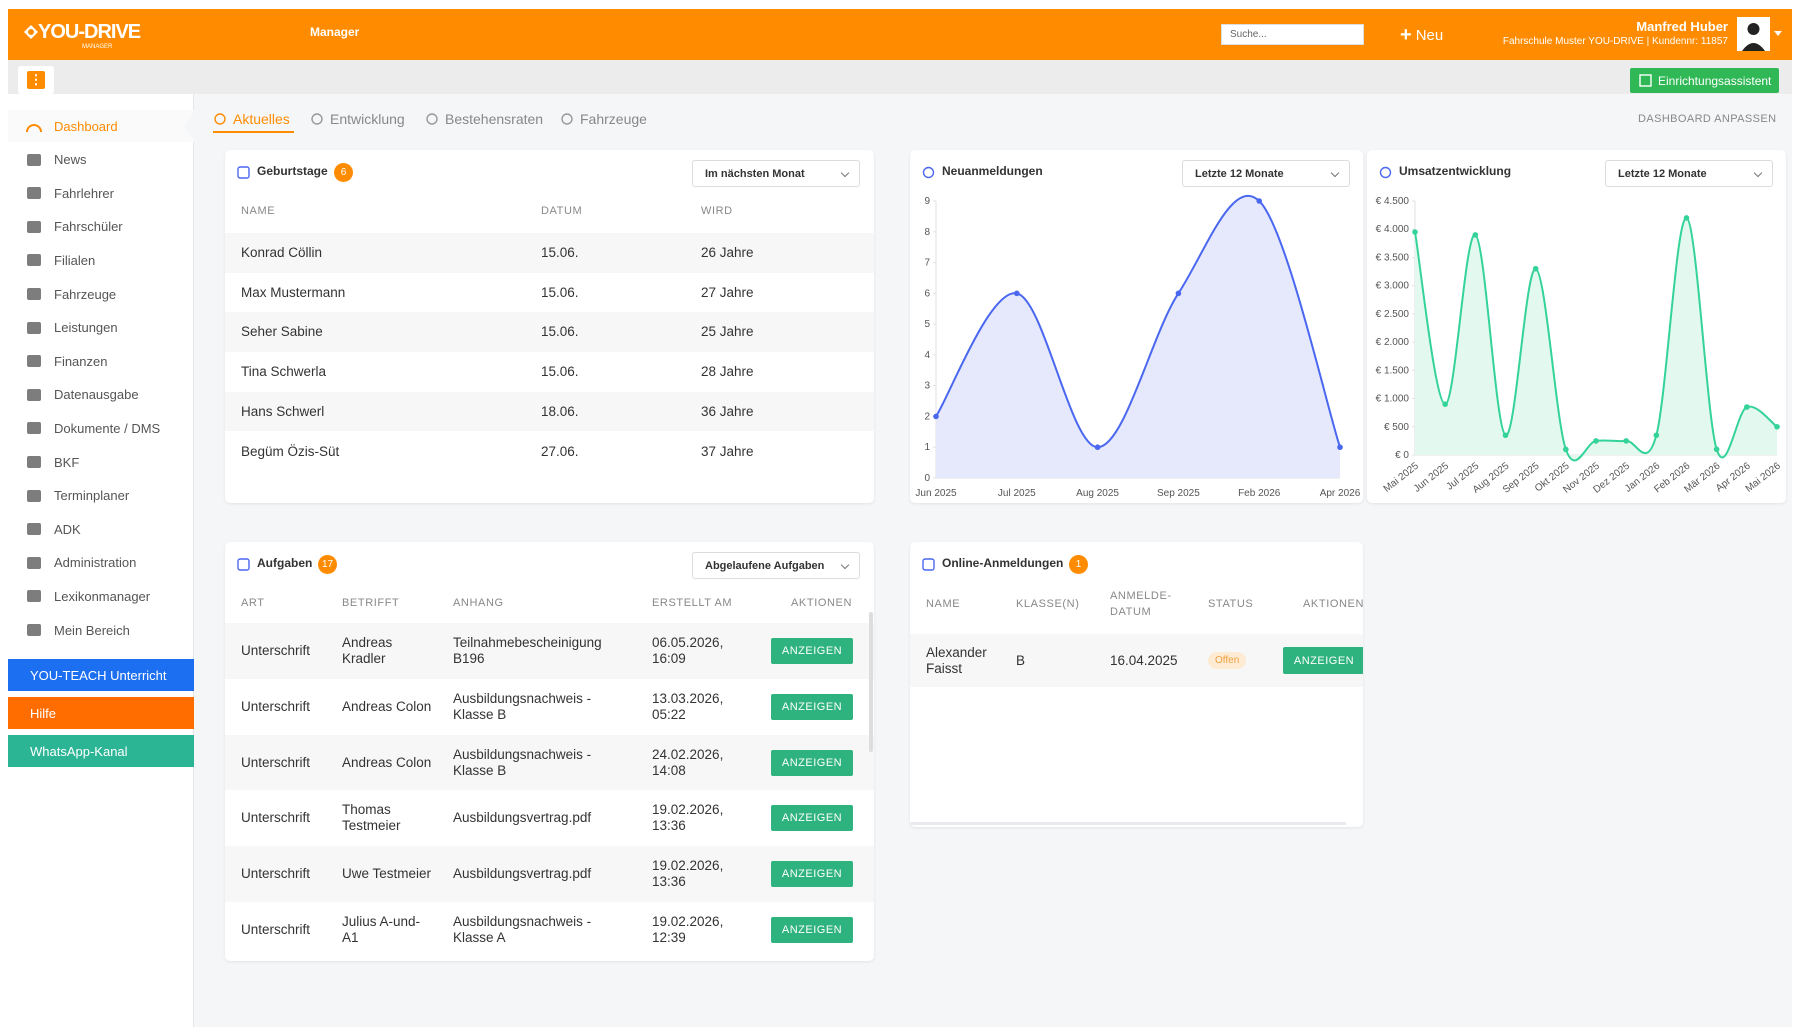 The width and height of the screenshot is (1800, 1033). Describe the element at coordinates (89, 32) in the screenshot. I see `logo: YOU-DRIVE` at that location.